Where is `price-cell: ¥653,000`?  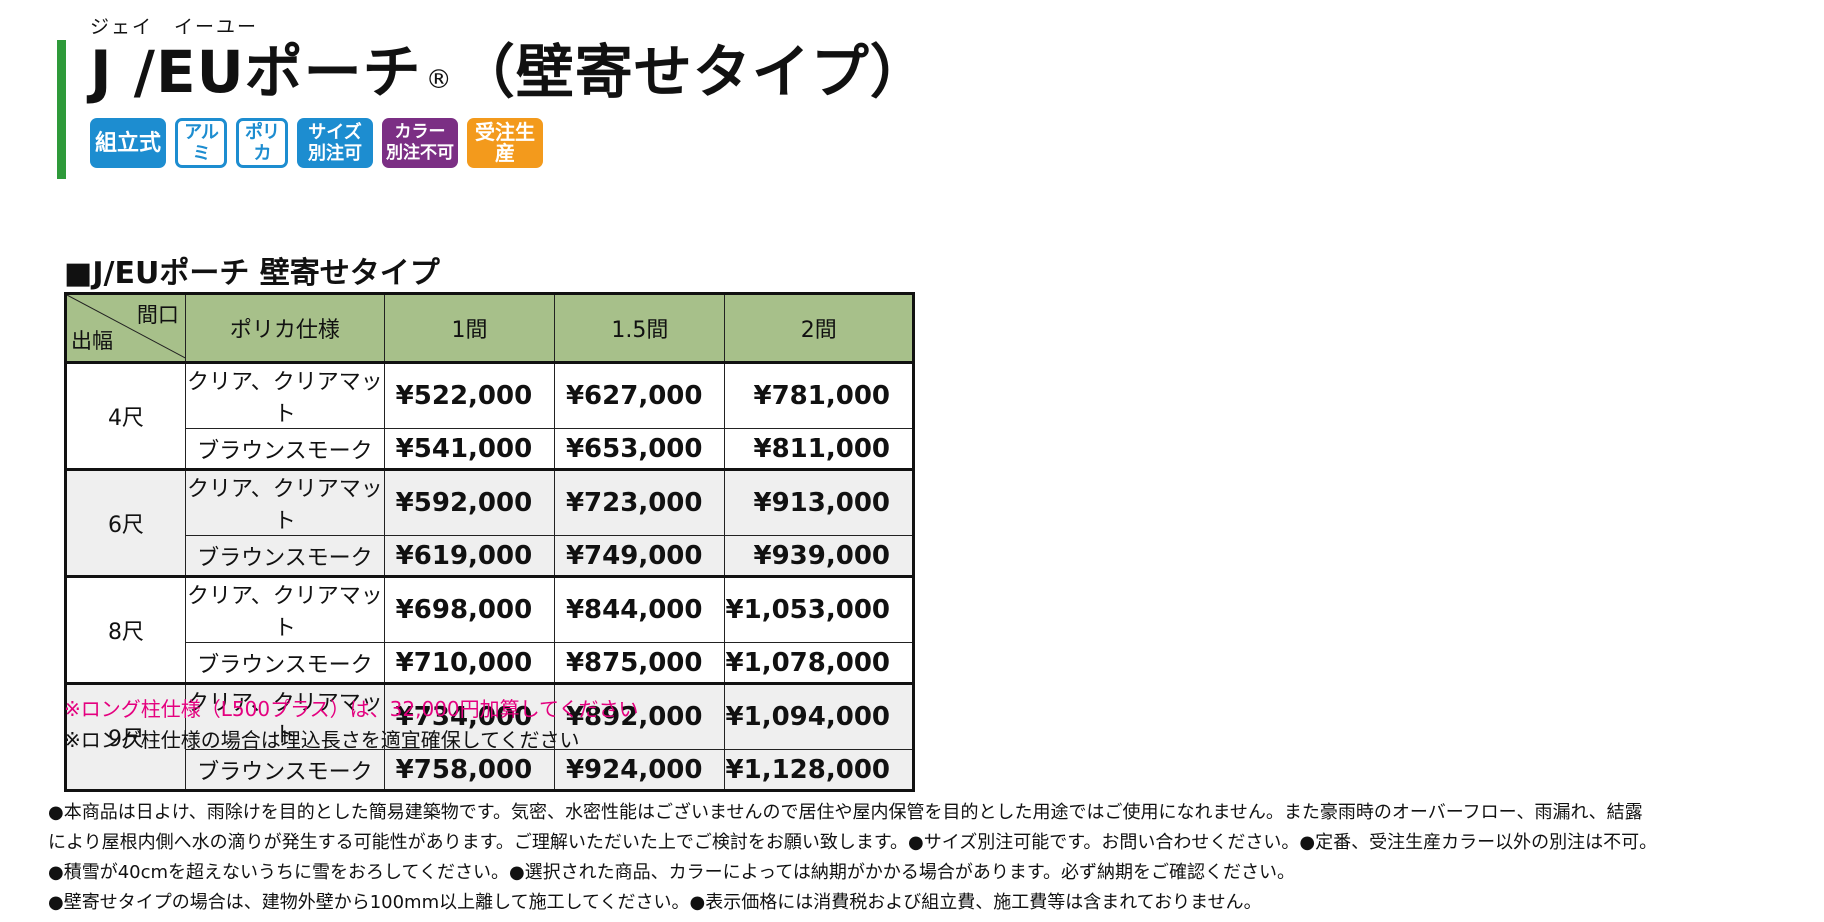 price-cell: ¥653,000 is located at coordinates (640, 449).